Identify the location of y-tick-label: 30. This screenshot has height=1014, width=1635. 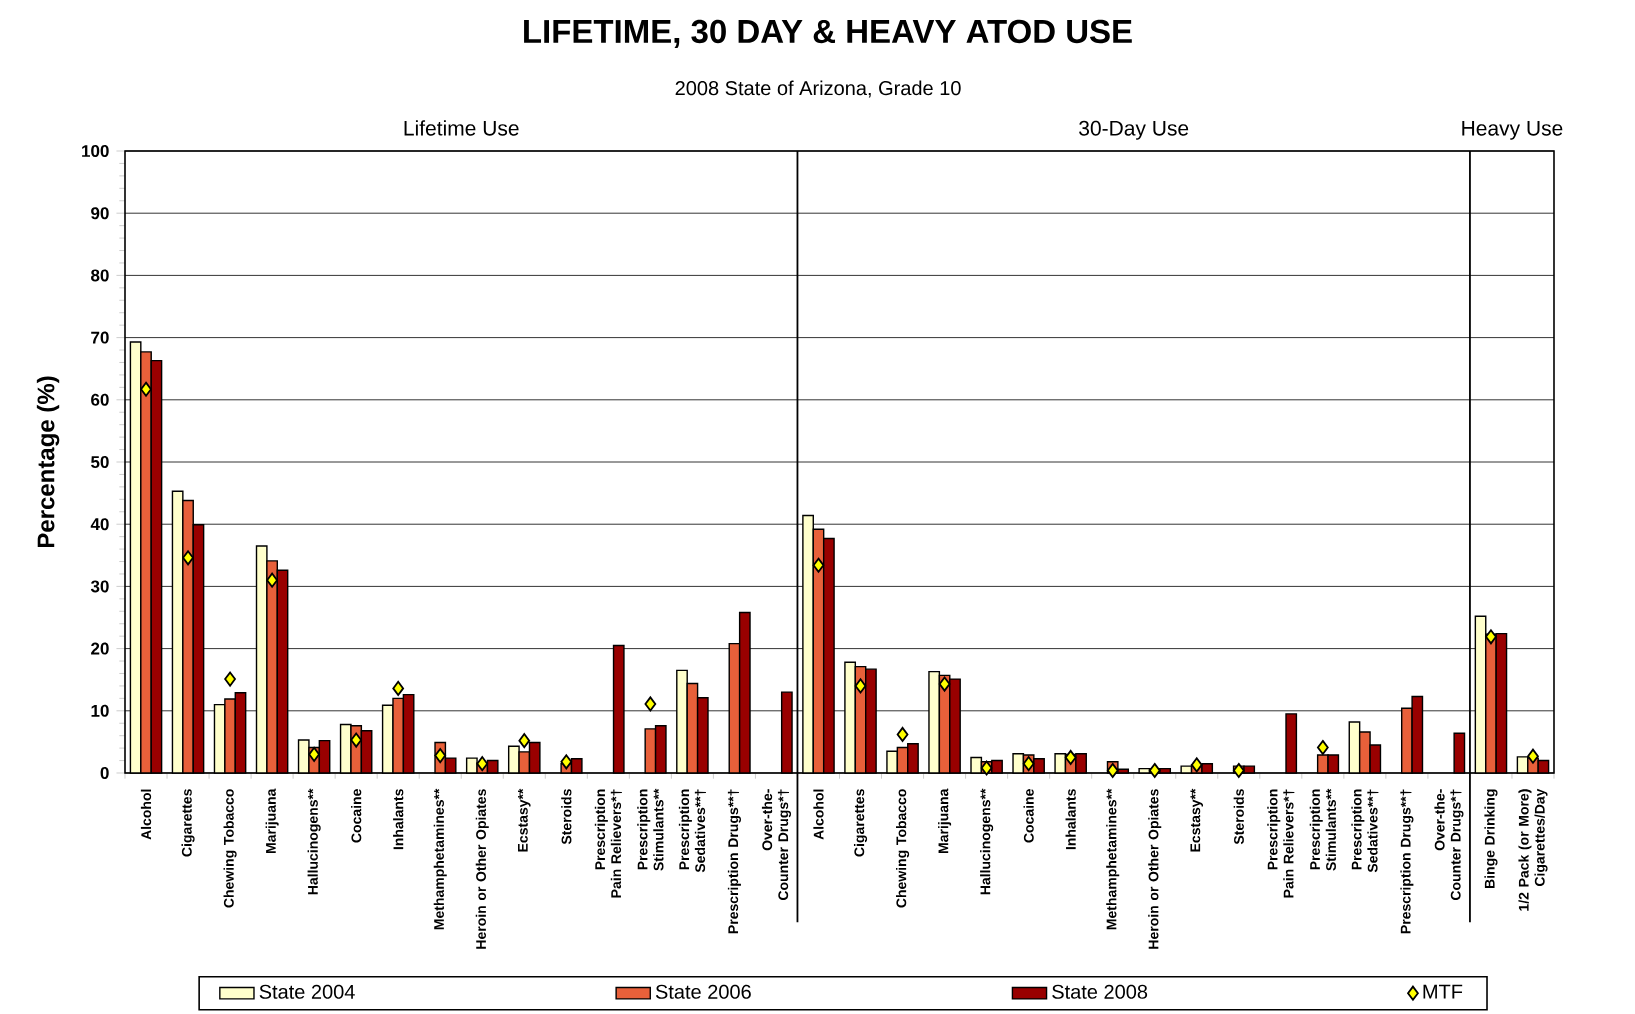
(99, 586).